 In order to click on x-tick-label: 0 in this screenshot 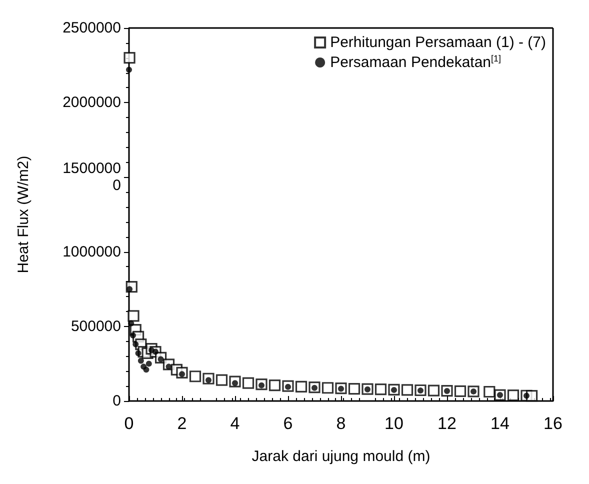, I will do `click(129, 423)`.